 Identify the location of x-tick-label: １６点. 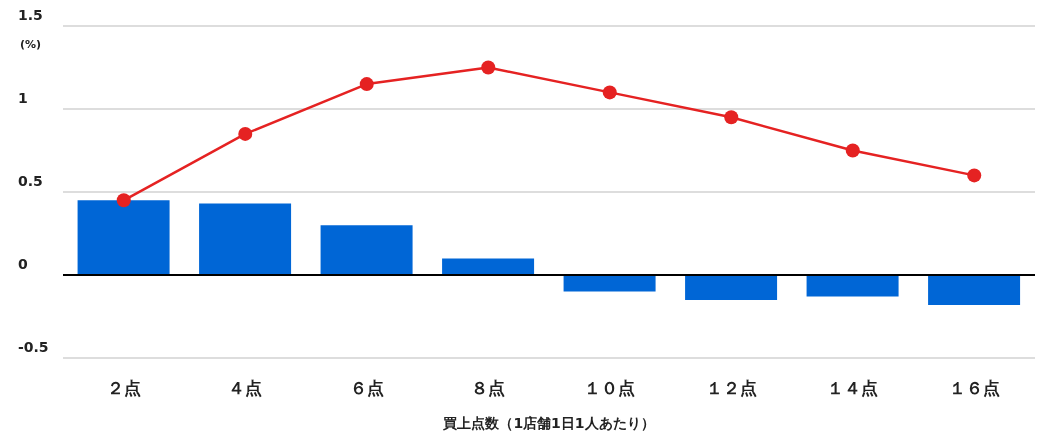
(974, 388).